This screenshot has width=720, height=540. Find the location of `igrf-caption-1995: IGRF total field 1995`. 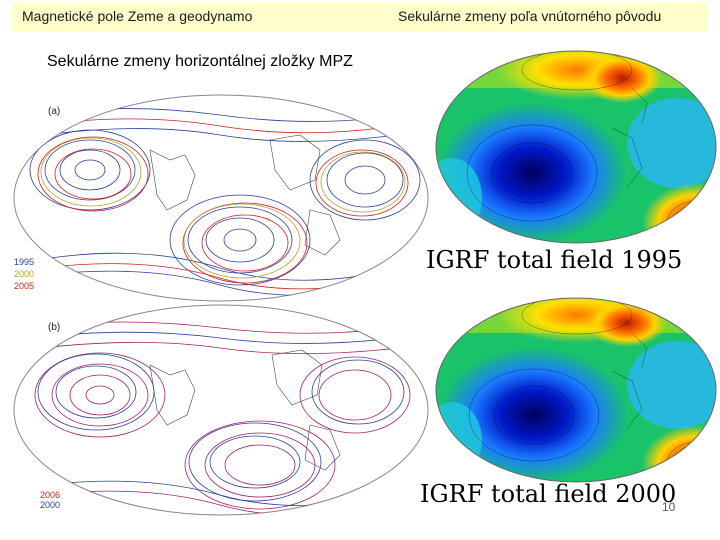

igrf-caption-1995: IGRF total field 1995 is located at coordinates (554, 260).